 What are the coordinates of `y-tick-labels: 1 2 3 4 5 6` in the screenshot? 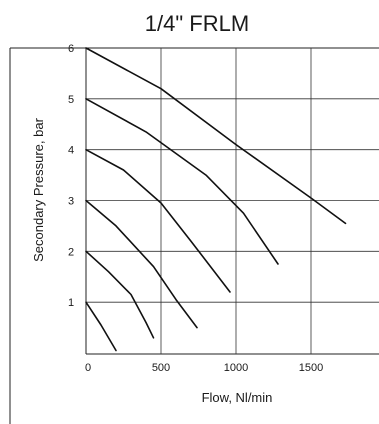 It's located at (71, 176).